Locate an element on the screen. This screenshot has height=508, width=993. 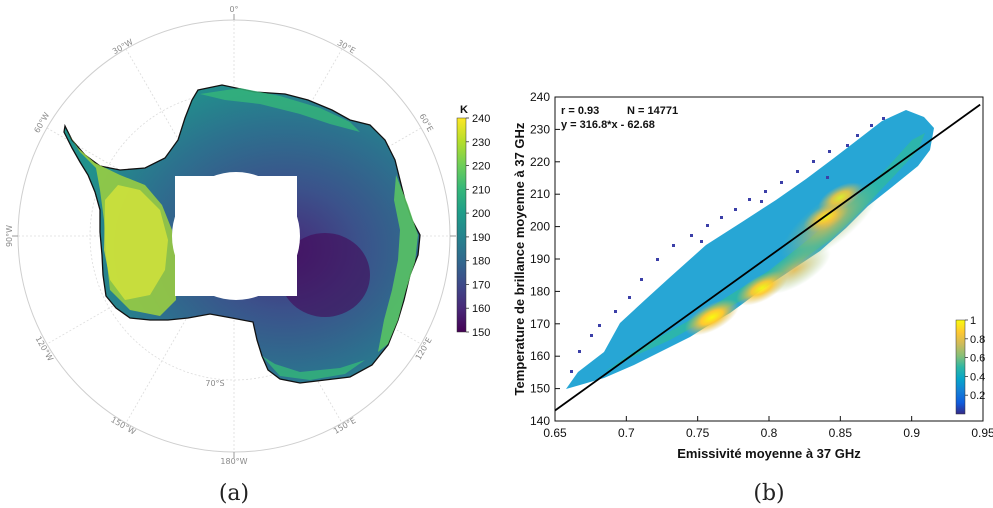
y-tick-label: 180 is located at coordinates (540, 291).